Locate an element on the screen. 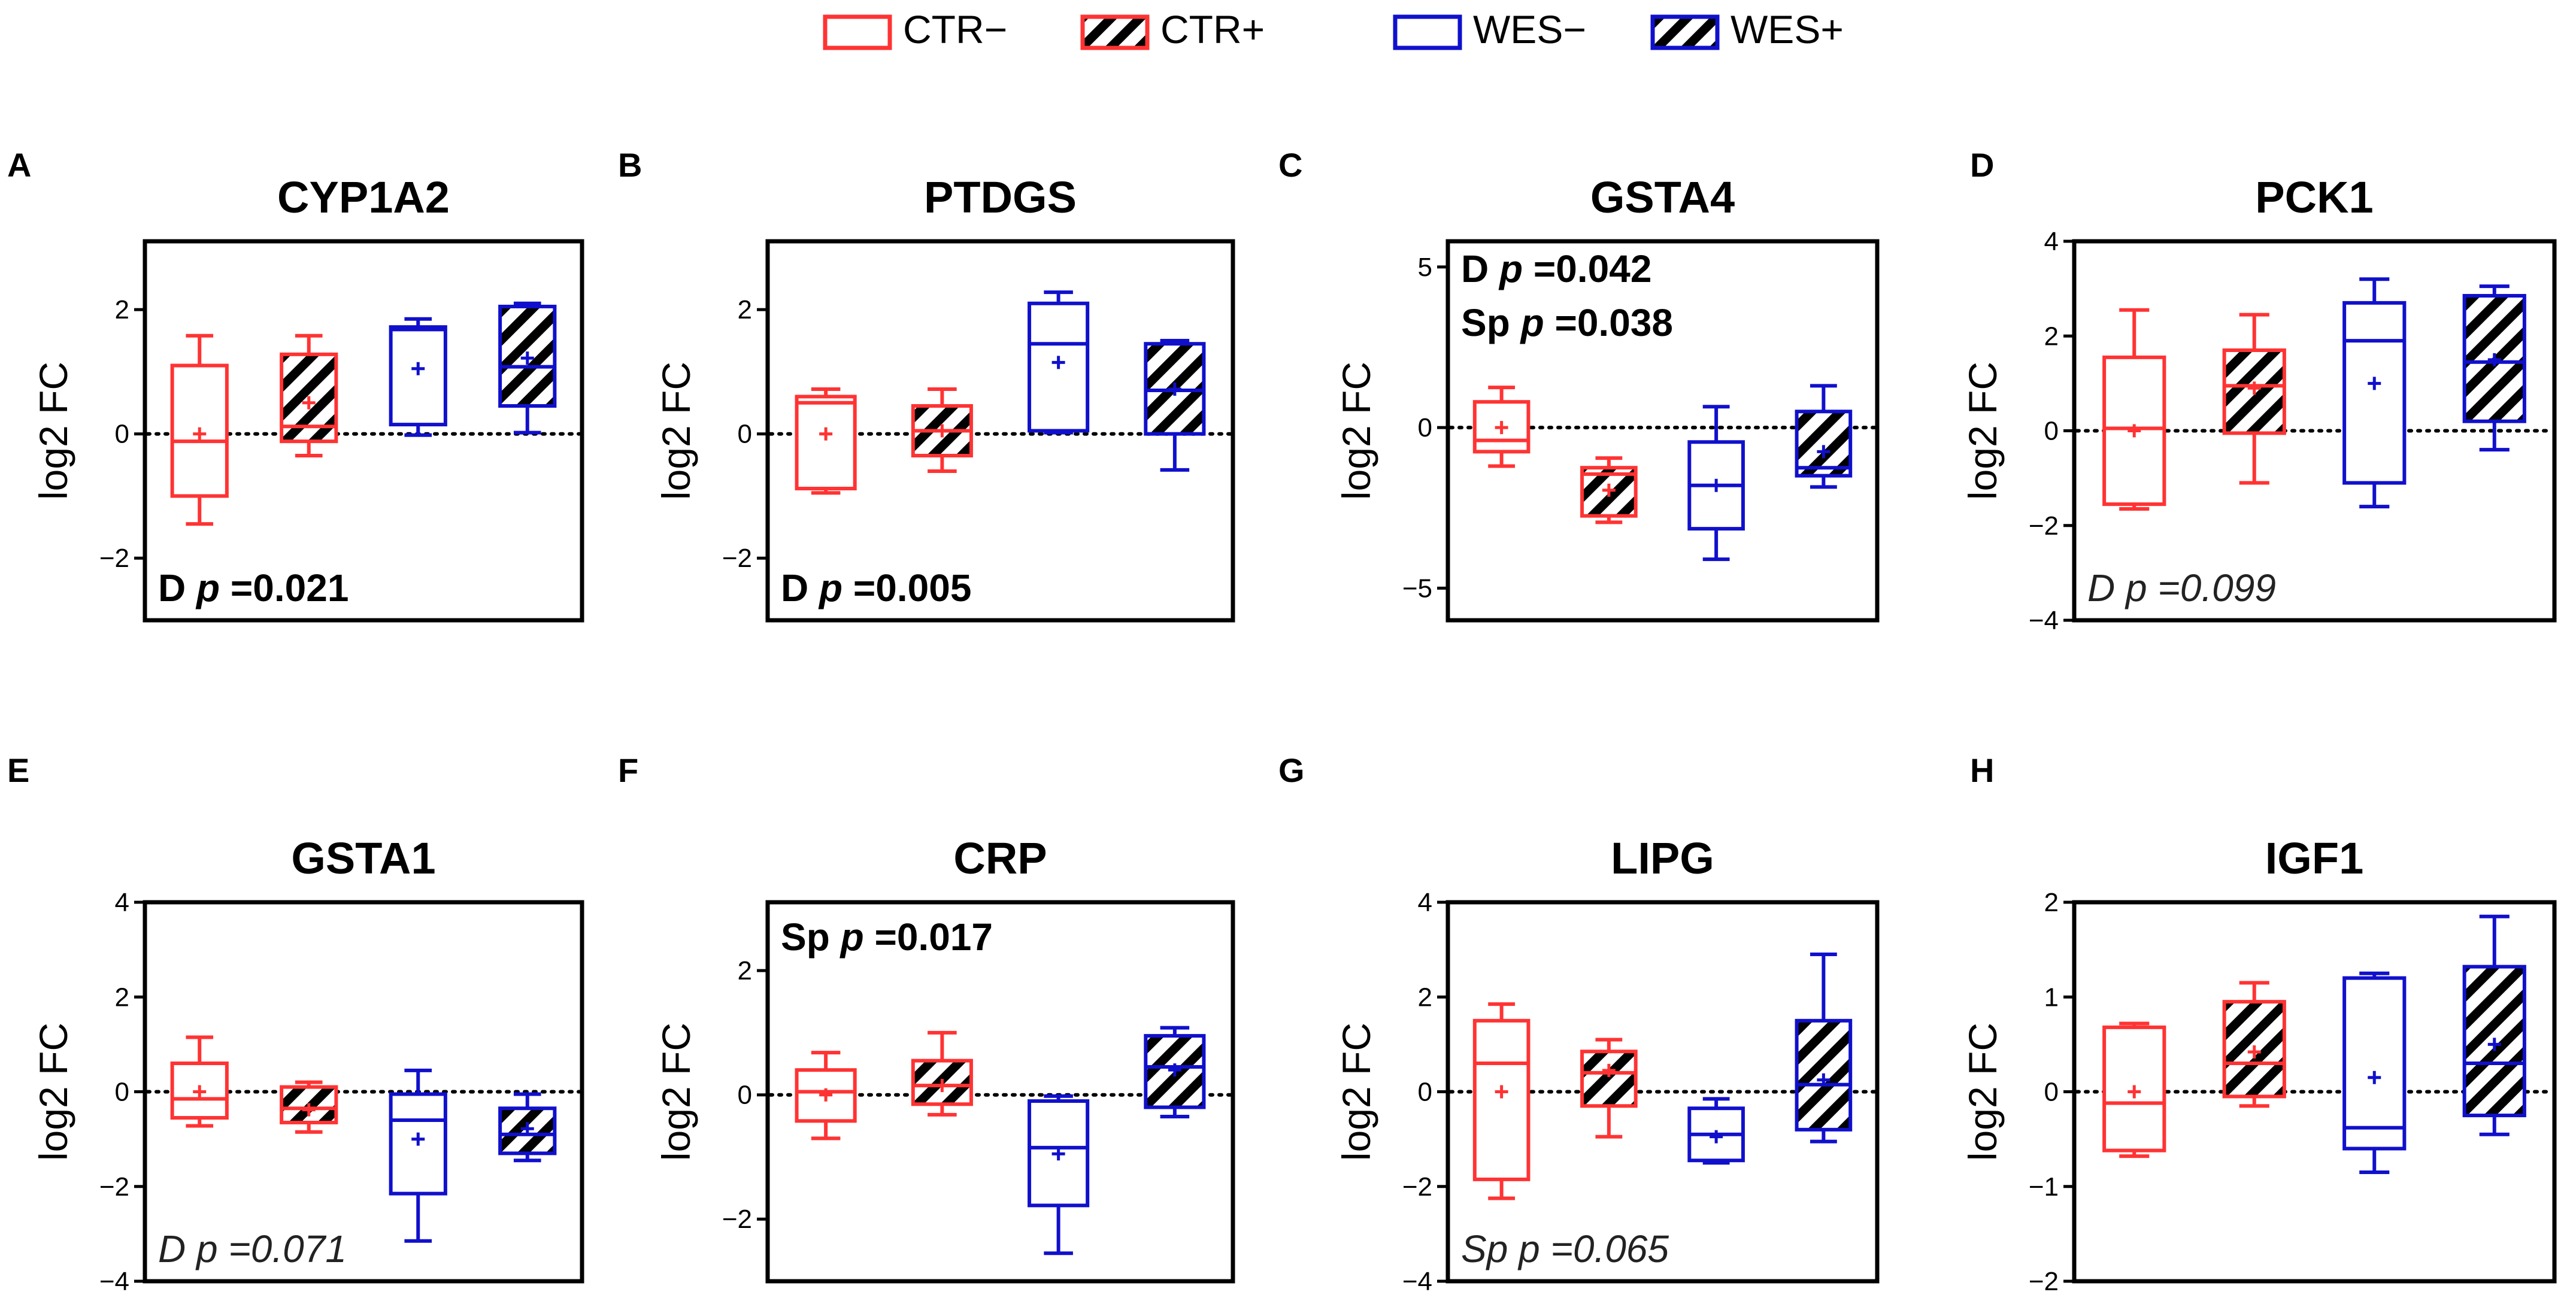 This screenshot has height=1298, width=2576. panel-c-stat-value: =0.042 is located at coordinates (1587, 269).